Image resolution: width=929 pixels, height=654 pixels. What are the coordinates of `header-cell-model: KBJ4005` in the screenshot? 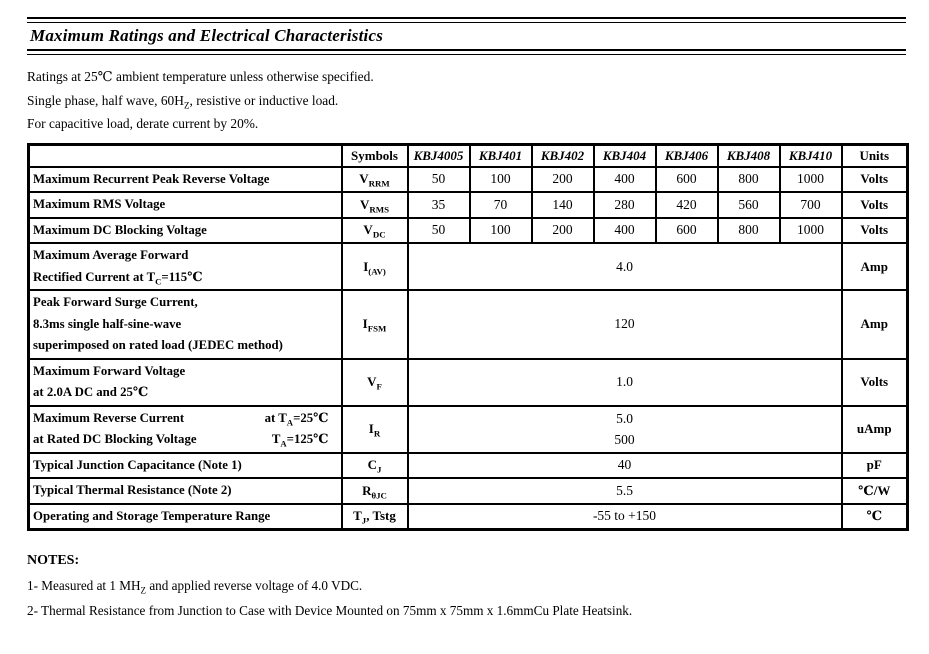 It's located at (438, 155).